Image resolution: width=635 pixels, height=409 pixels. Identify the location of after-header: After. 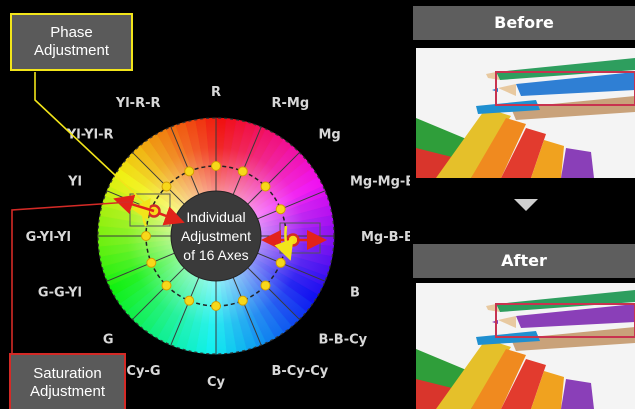
(524, 261).